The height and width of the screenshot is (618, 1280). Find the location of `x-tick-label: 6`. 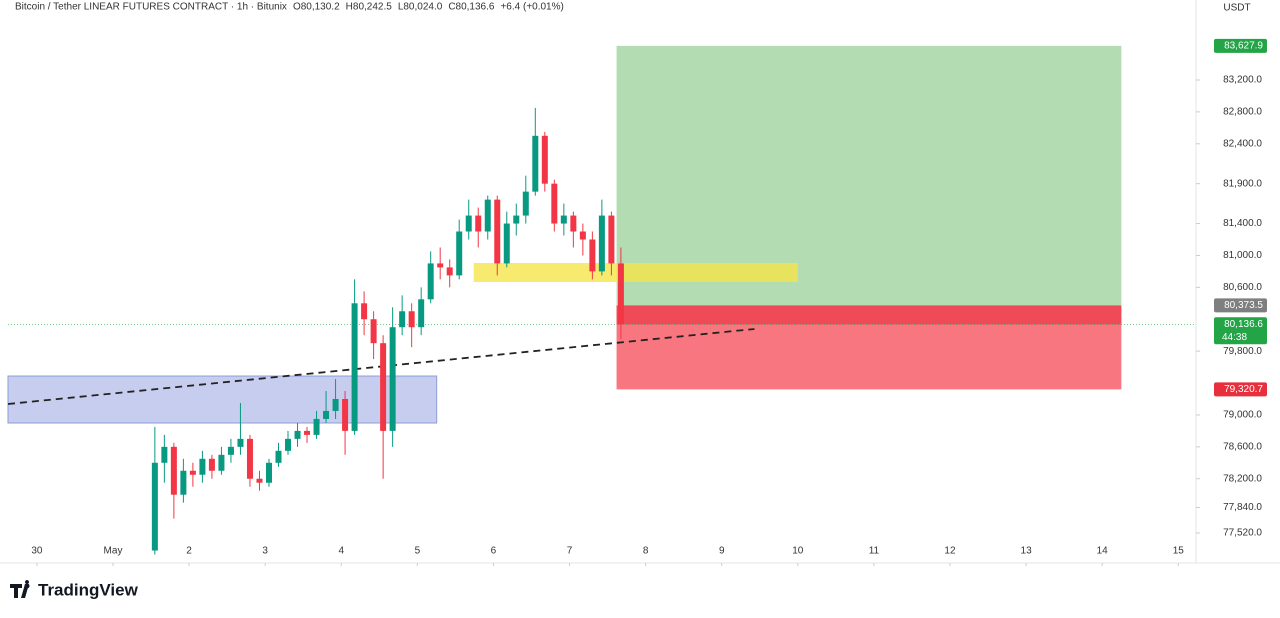

x-tick-label: 6 is located at coordinates (494, 551).